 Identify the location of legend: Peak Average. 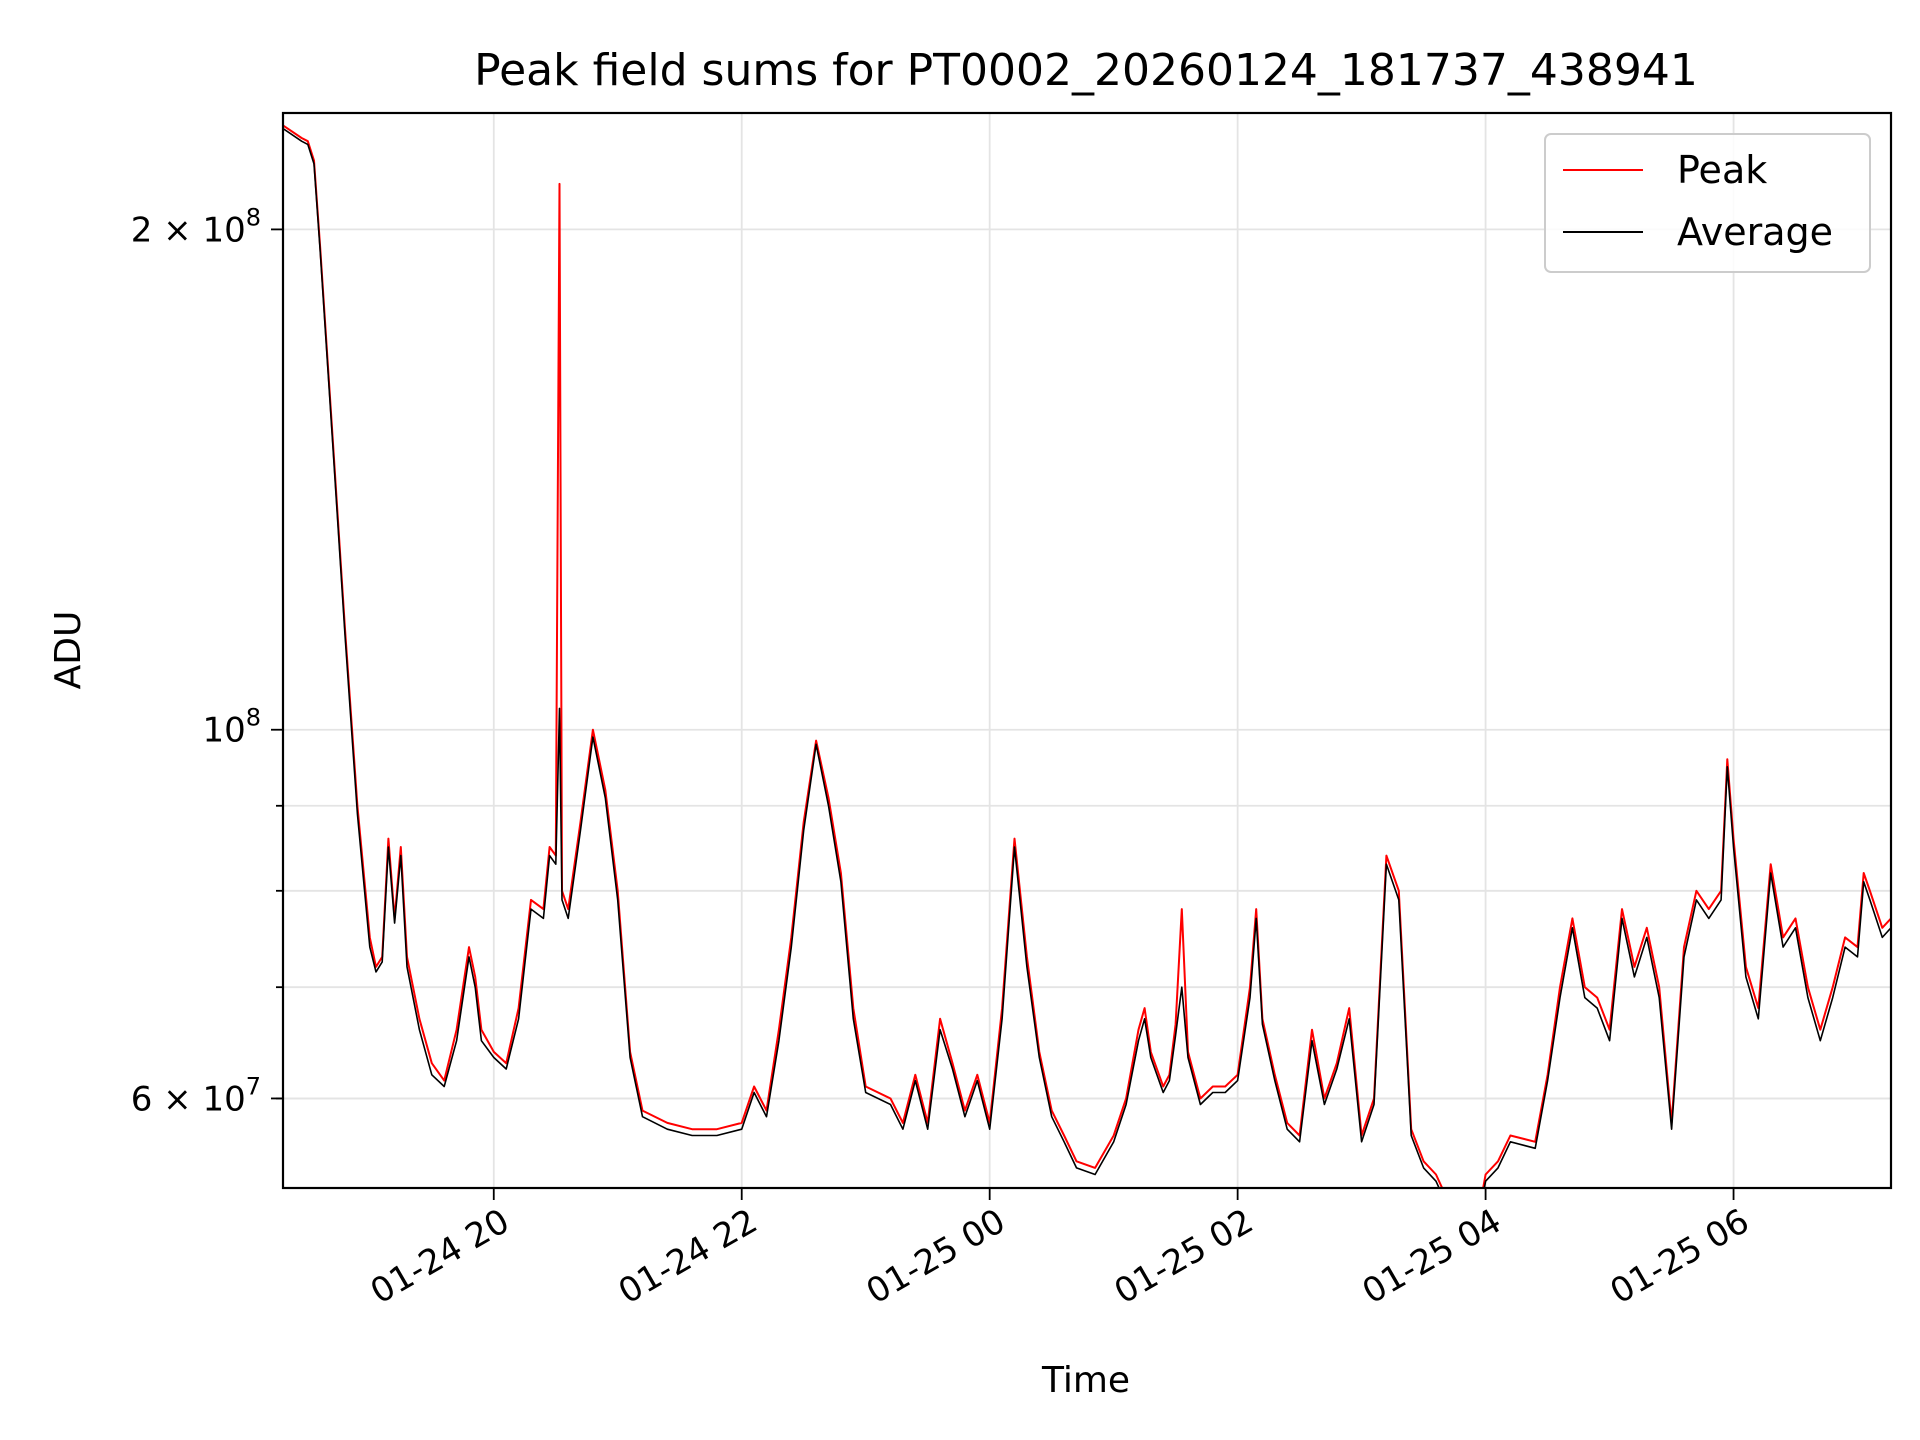
(1707, 203).